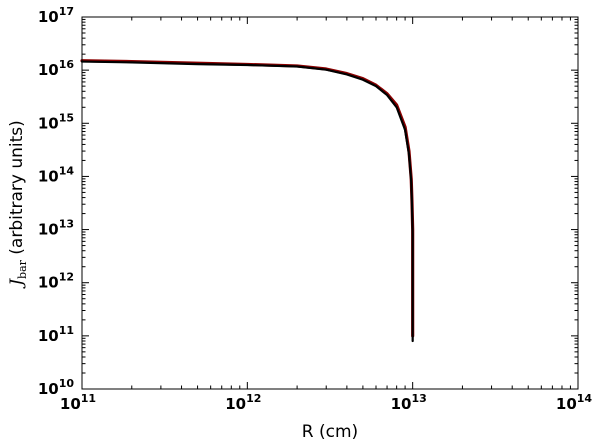 The width and height of the screenshot is (600, 441). Describe the element at coordinates (67, 64) in the screenshot. I see `y-tick-label-exp: 16` at that location.